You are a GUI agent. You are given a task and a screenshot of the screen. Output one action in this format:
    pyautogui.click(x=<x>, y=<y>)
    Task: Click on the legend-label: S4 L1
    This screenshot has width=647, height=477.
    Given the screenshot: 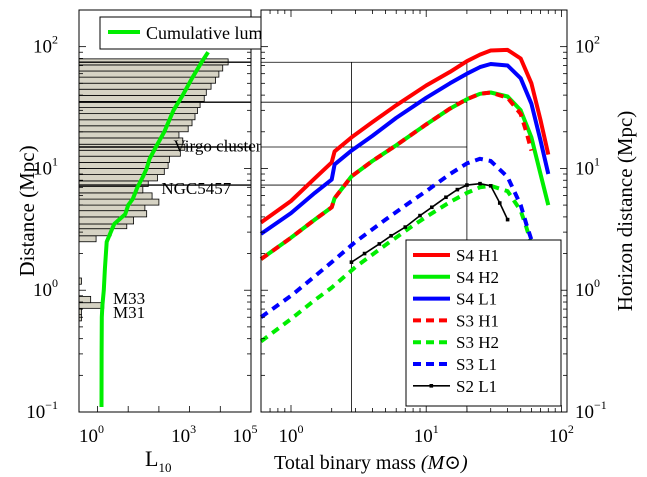 What is the action you would take?
    pyautogui.click(x=476, y=299)
    